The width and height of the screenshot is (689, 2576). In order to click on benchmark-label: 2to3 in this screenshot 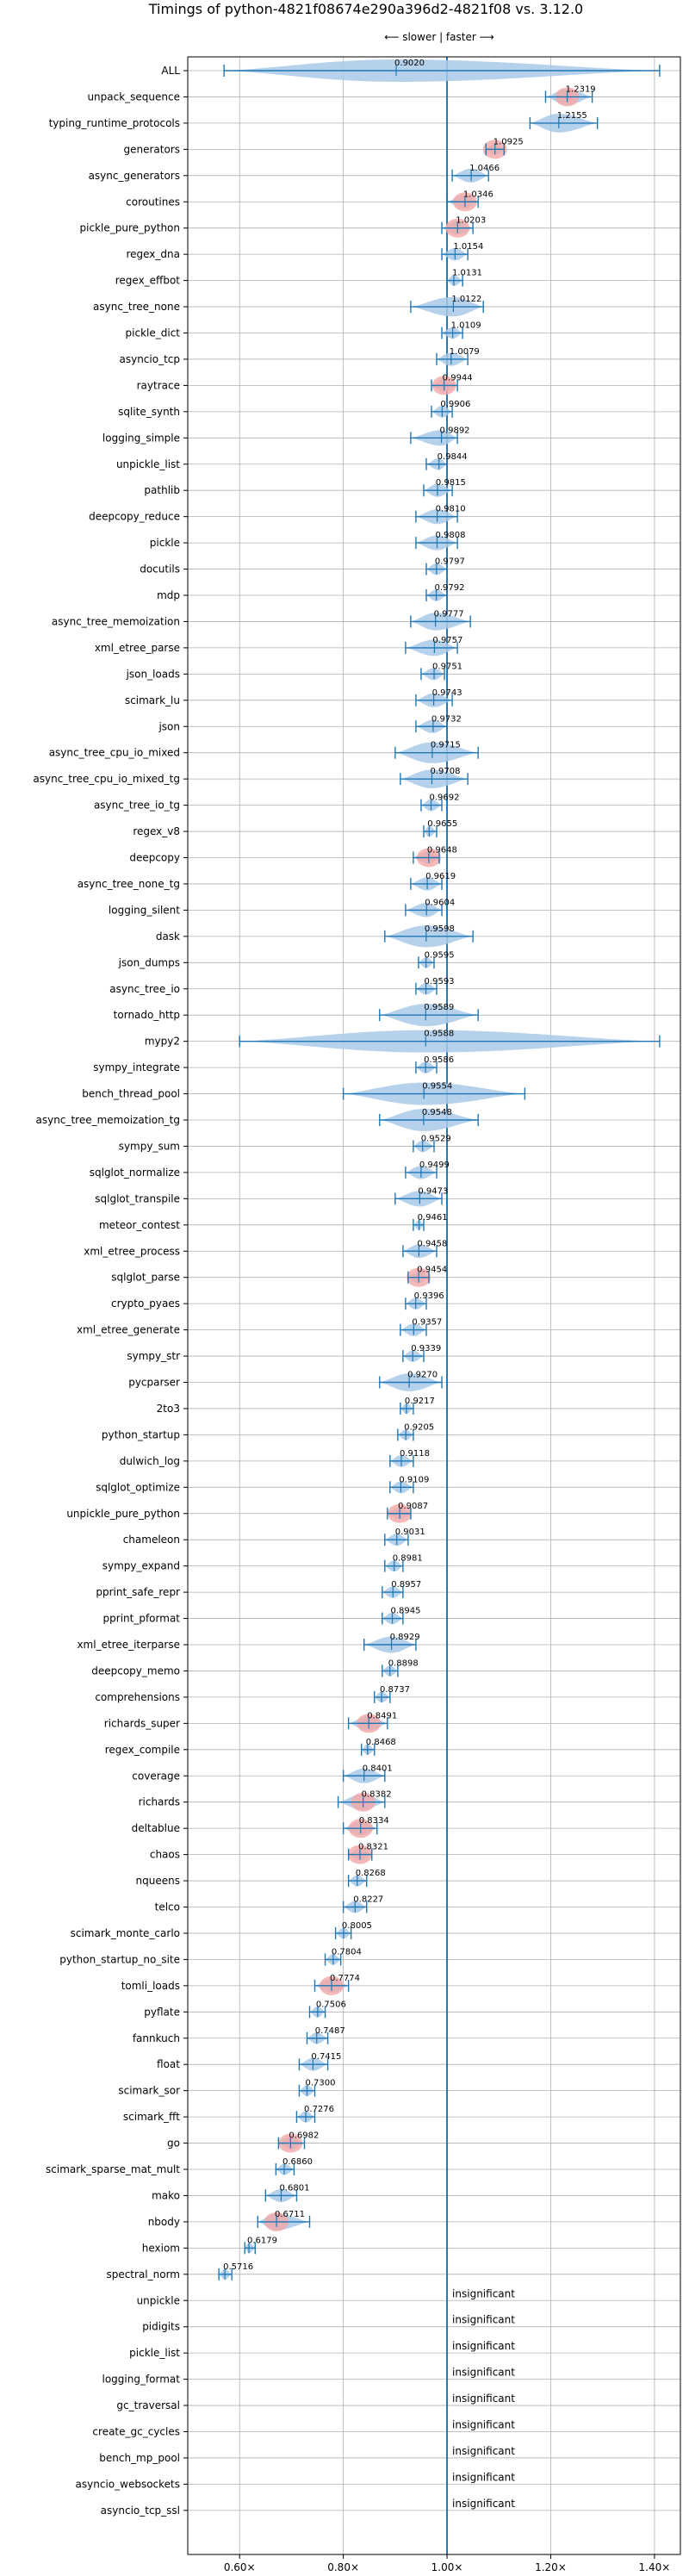, I will do `click(168, 1409)`.